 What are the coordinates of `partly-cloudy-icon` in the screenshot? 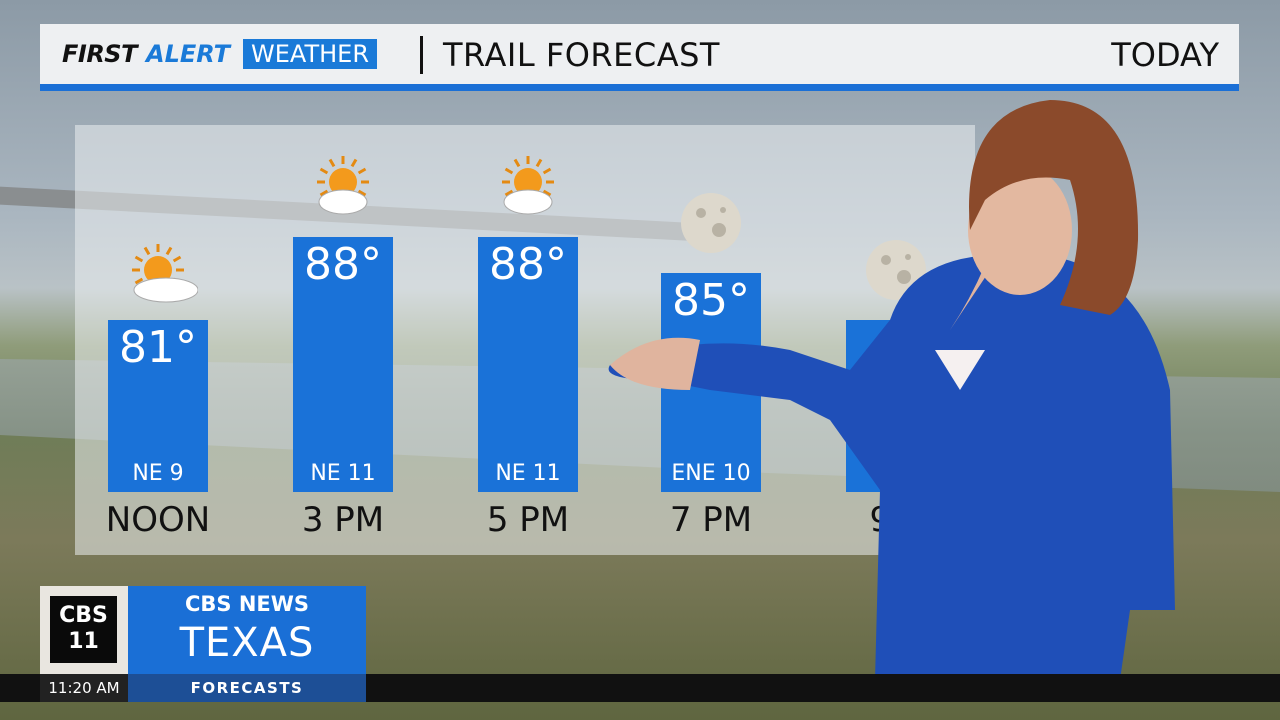 It's located at (158, 275).